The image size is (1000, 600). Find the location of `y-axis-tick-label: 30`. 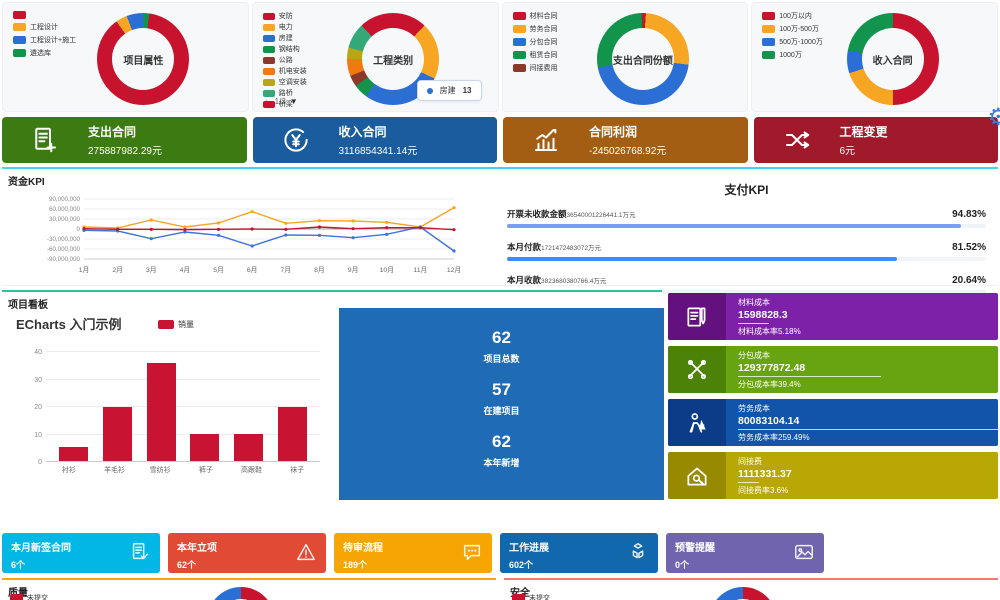

y-axis-tick-label: 30 is located at coordinates (38, 380).